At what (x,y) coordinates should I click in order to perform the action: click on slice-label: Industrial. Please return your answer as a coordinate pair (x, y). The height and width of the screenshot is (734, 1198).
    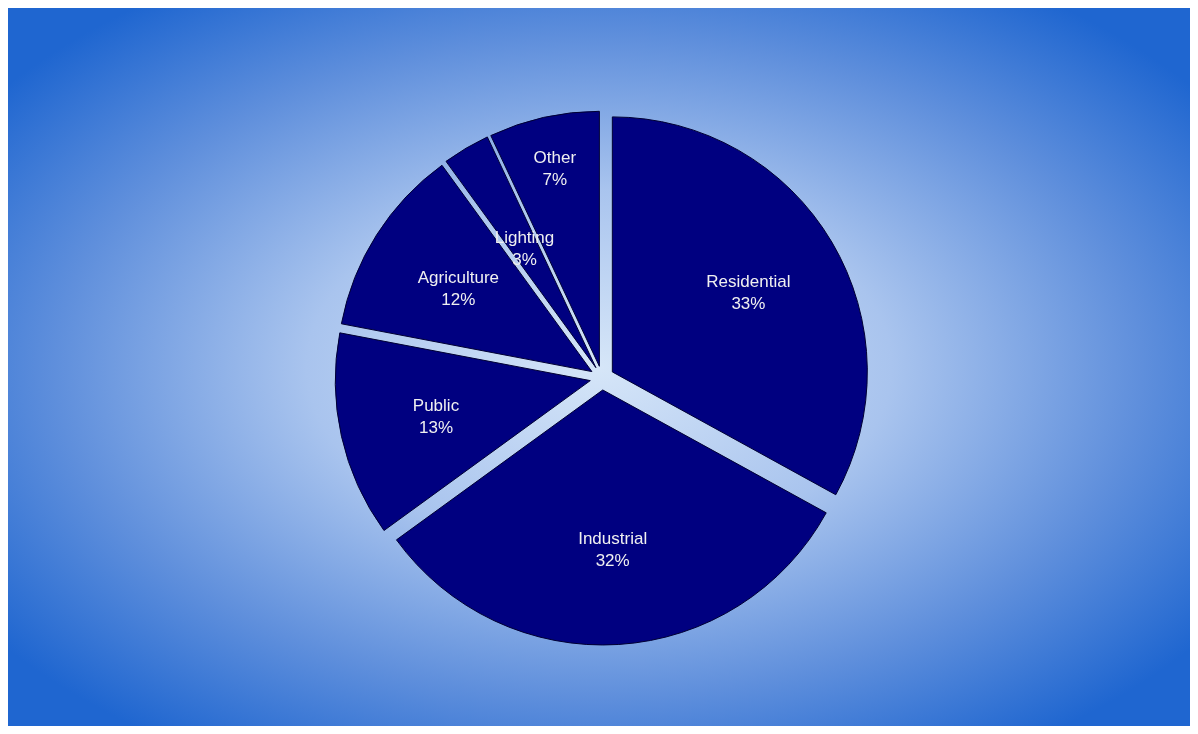
    Looking at the image, I should click on (613, 538).